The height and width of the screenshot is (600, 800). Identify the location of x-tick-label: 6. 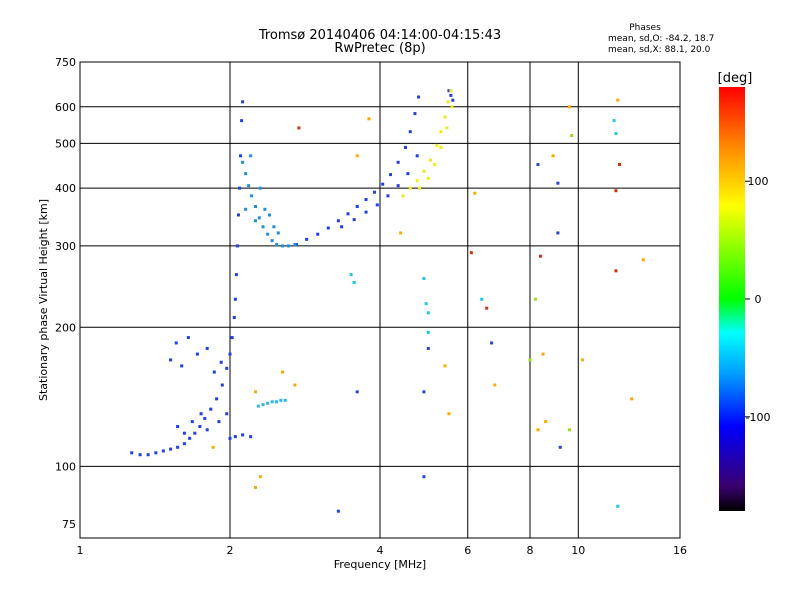
(467, 550).